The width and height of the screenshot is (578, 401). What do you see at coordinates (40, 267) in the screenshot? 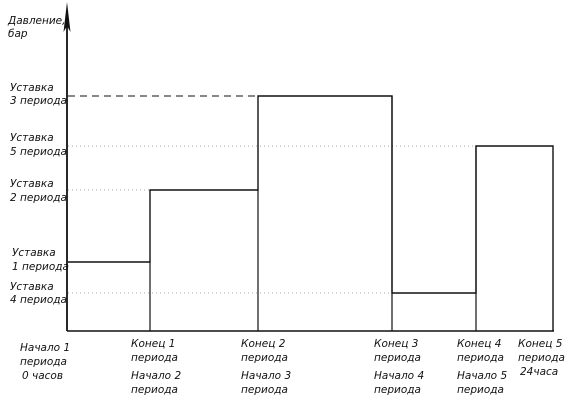
I see `setpoint-label-1-line-2: 1 периода` at bounding box center [40, 267].